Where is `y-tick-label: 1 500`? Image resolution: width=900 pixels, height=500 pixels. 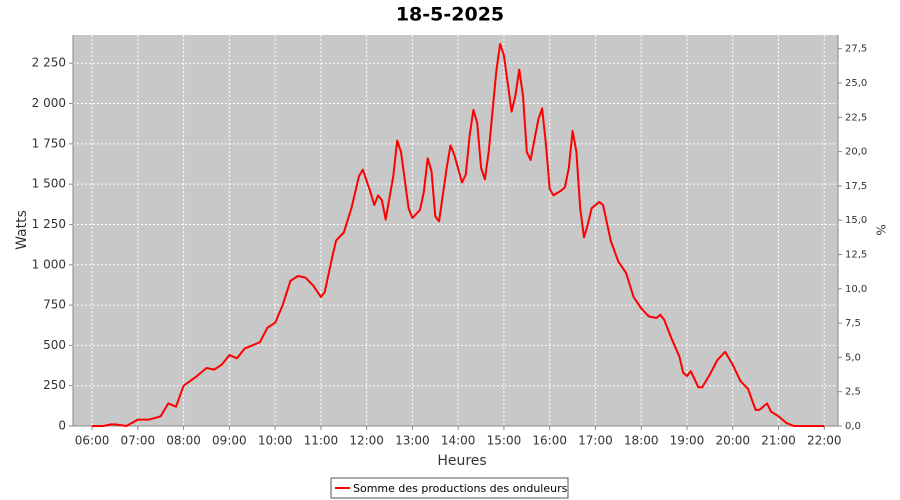 y-tick-label: 1 500 is located at coordinates (49, 184).